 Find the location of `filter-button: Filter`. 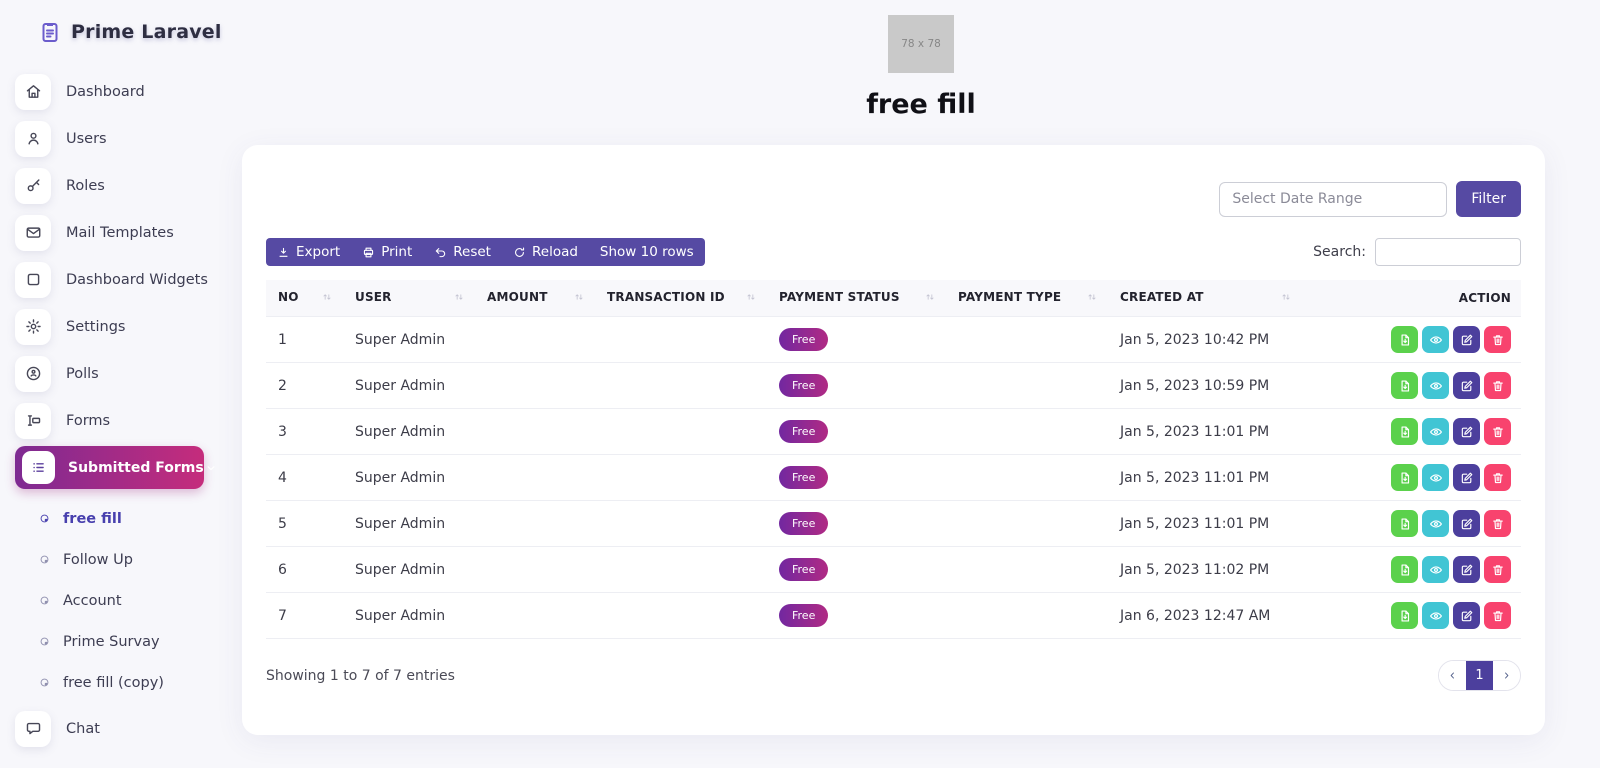

filter-button: Filter is located at coordinates (1488, 199).